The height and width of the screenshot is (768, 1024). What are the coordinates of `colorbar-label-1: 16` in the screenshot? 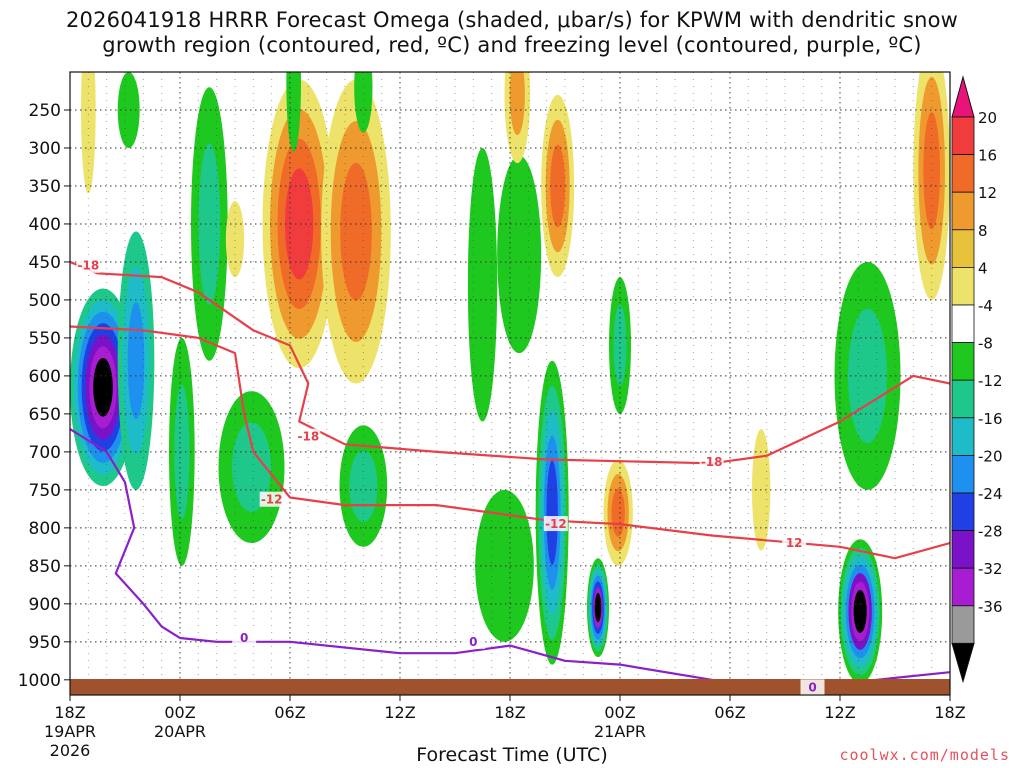 It's located at (987, 156).